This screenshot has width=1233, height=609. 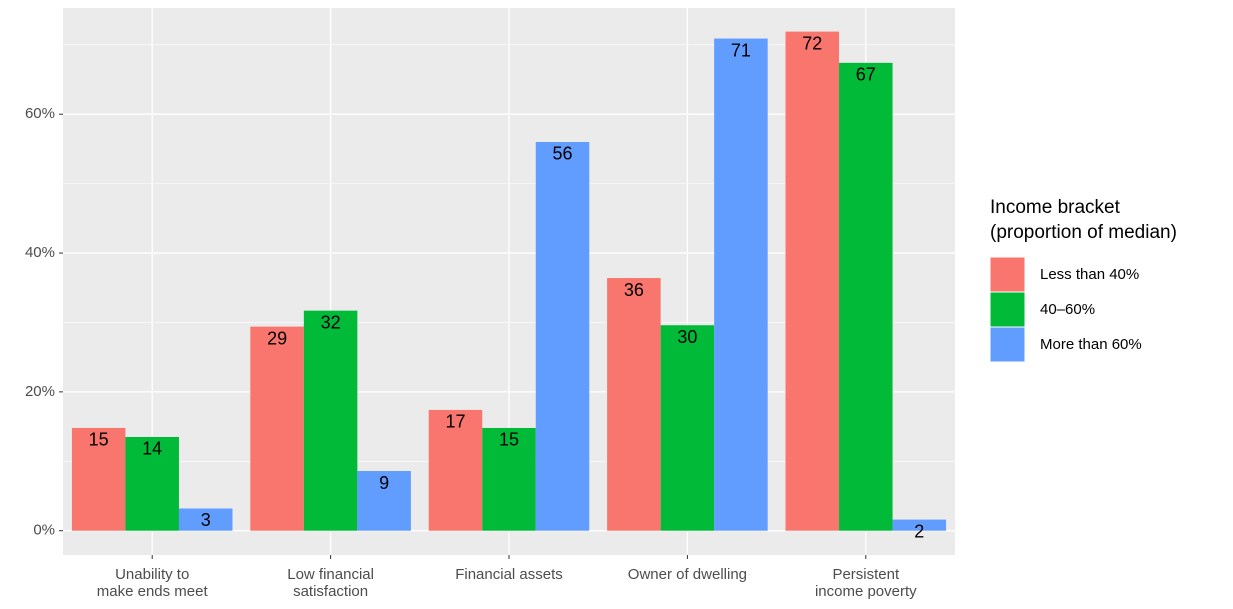 I want to click on legend-label: More than 60%, so click(x=1091, y=344).